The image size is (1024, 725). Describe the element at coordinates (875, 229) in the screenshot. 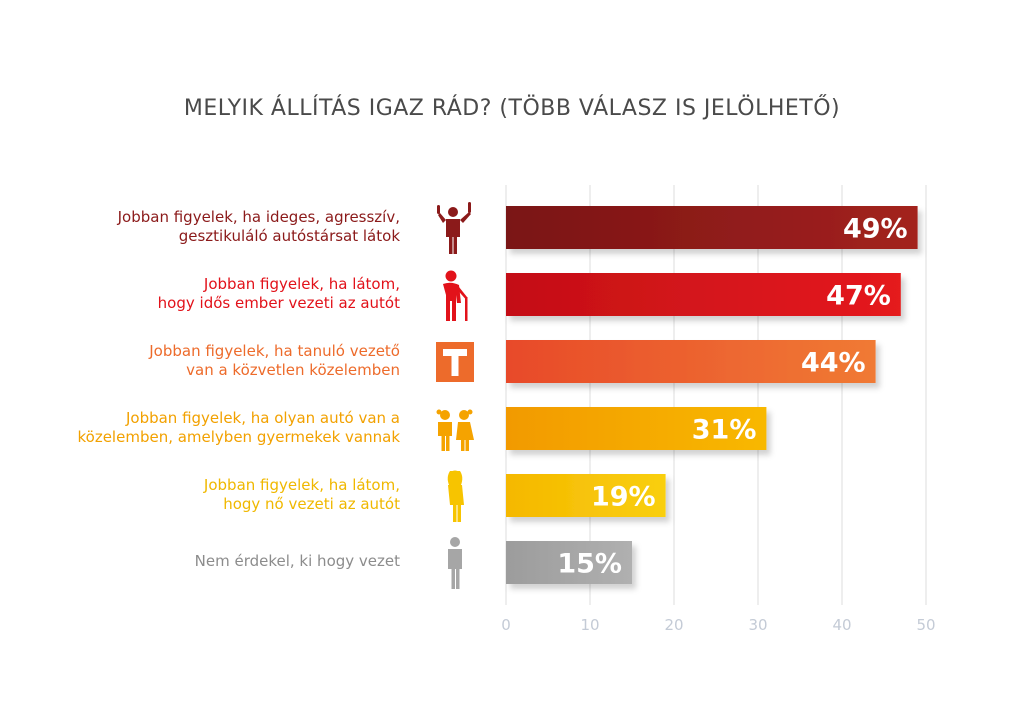

I see `bar-value-label: 49%` at that location.